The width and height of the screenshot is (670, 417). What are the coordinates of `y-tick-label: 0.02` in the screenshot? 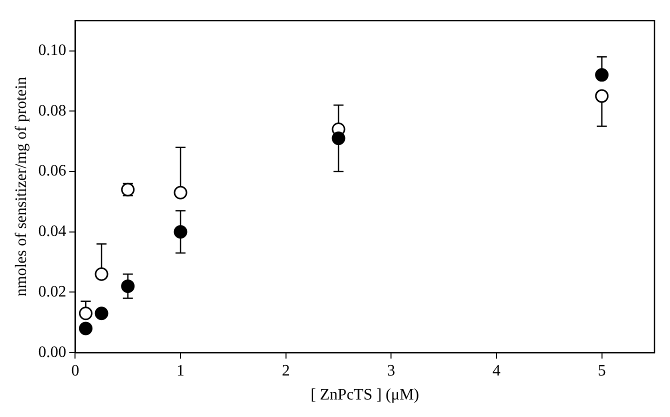 It's located at (52, 291).